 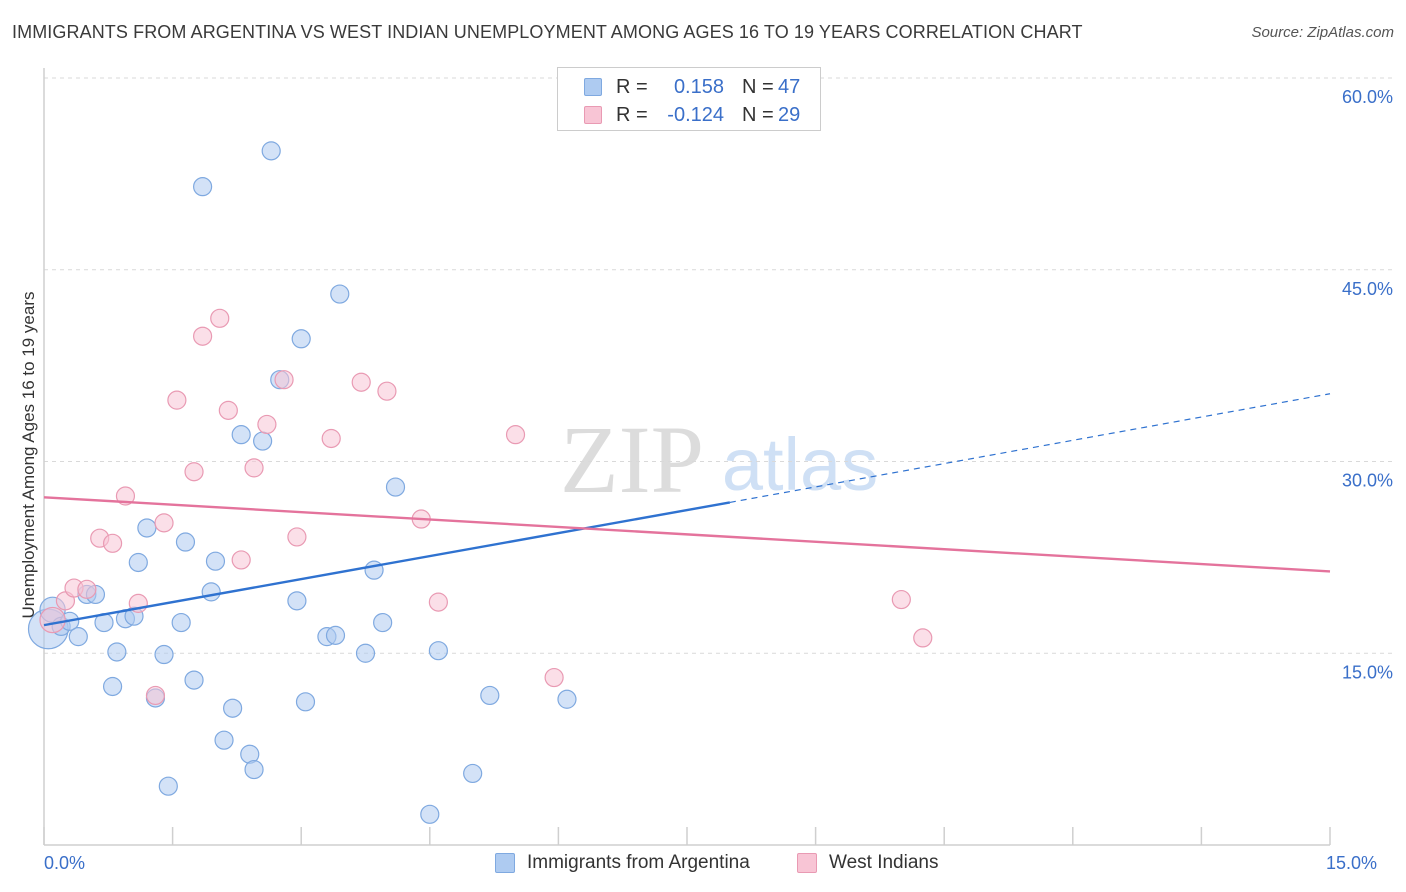 What do you see at coordinates (1367, 672) in the screenshot?
I see `y-tick-label: 15.0%` at bounding box center [1367, 672].